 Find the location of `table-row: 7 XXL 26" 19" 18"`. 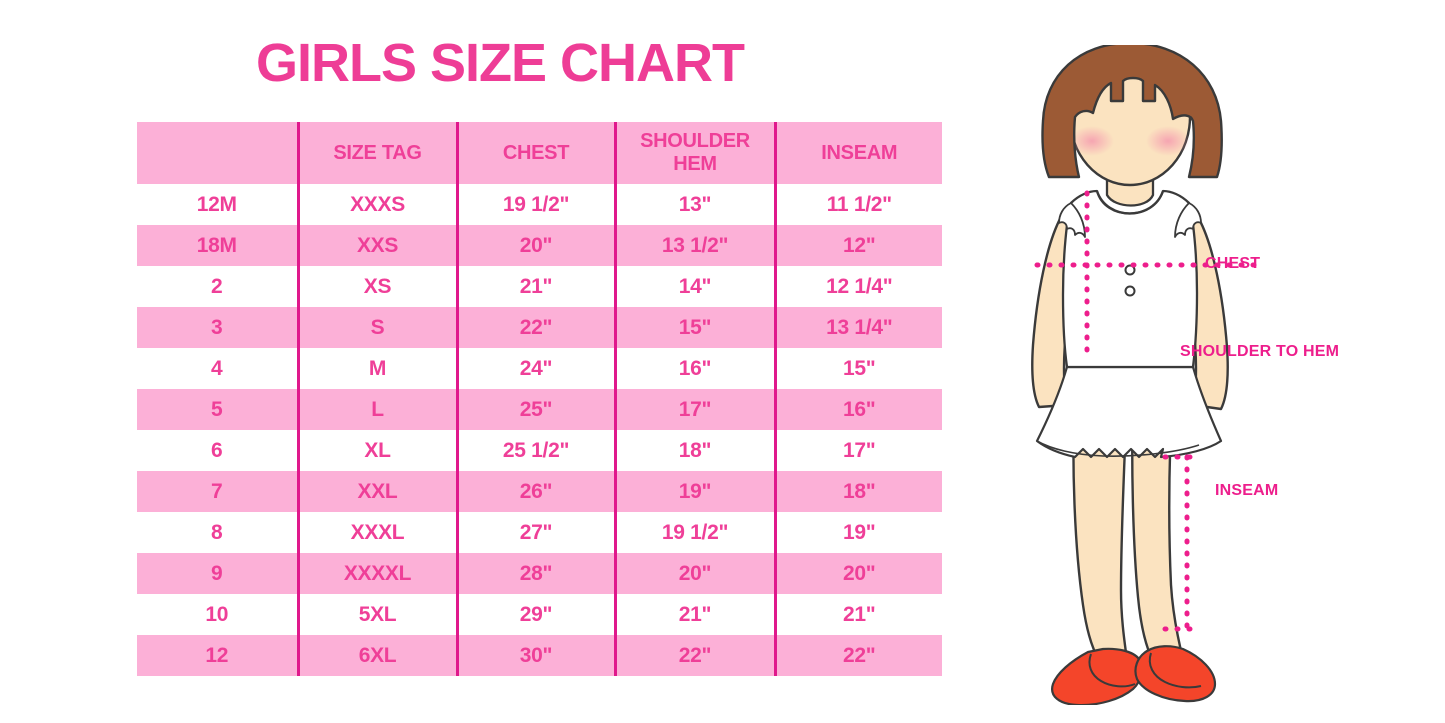

table-row: 7 XXL 26" 19" 18" is located at coordinates (539, 491).